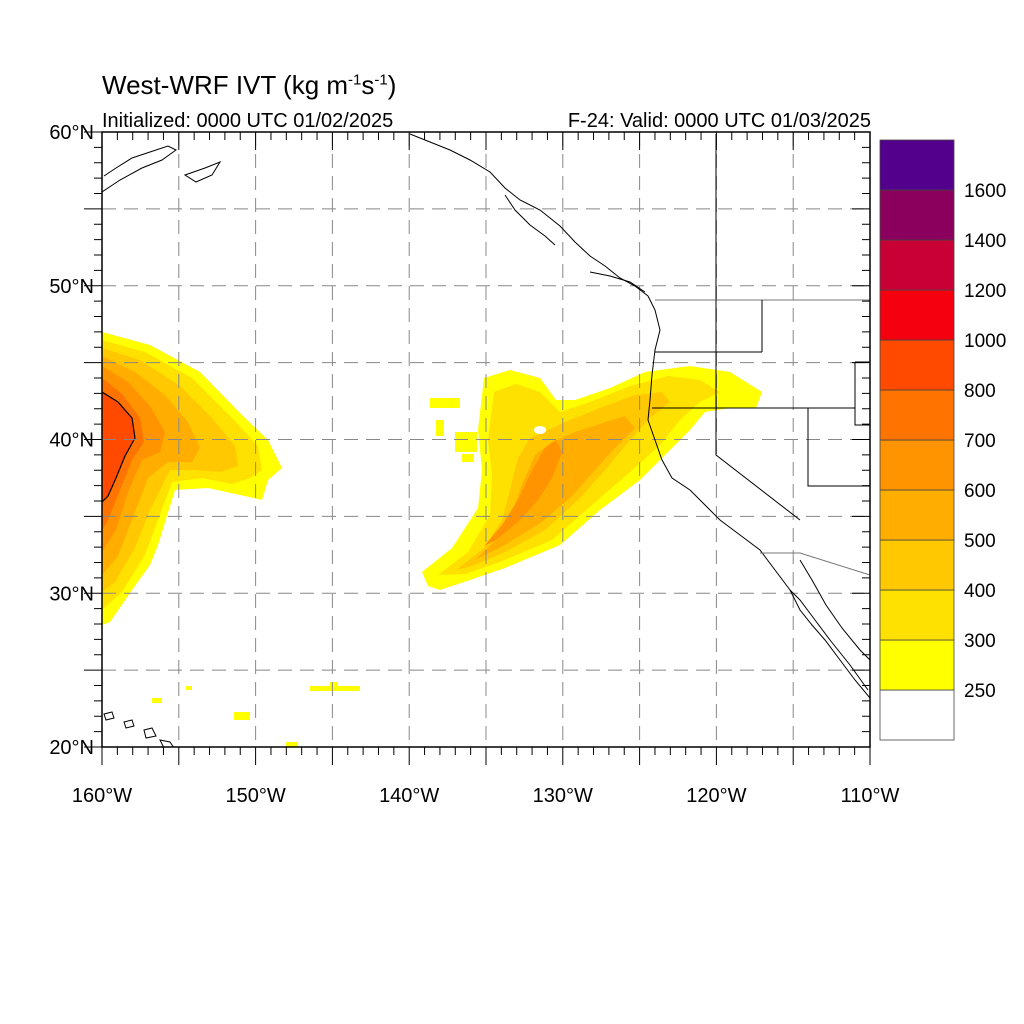 This screenshot has width=1024, height=1024. What do you see at coordinates (980, 541) in the screenshot?
I see `colorbar-label: 500` at bounding box center [980, 541].